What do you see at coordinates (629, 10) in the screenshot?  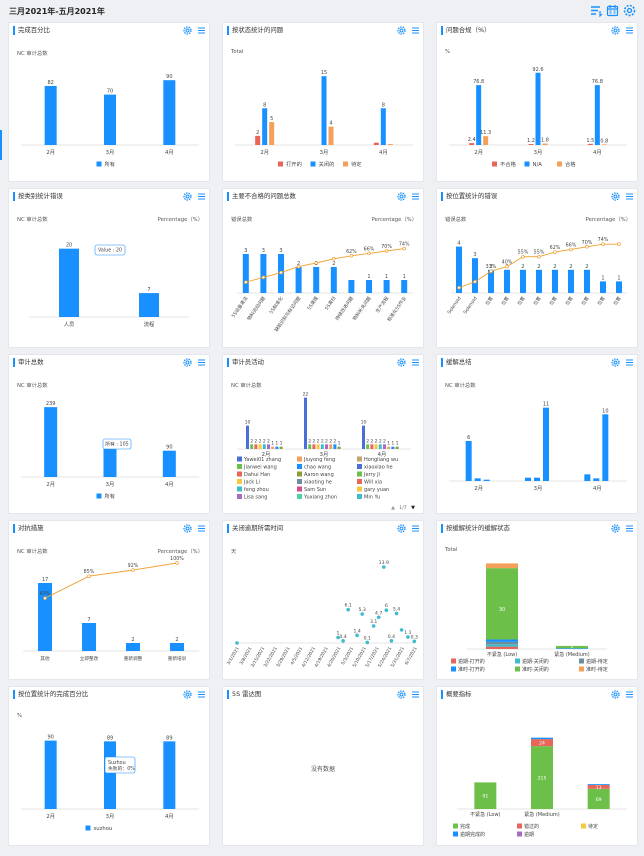 I see `settings-icon` at bounding box center [629, 10].